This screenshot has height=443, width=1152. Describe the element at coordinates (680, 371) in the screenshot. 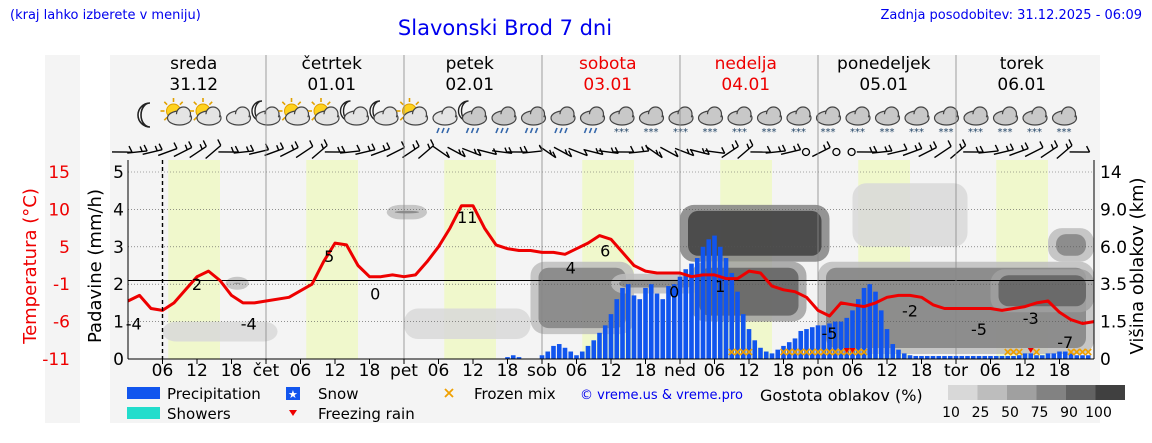

I see `x-tick-label: ned` at that location.